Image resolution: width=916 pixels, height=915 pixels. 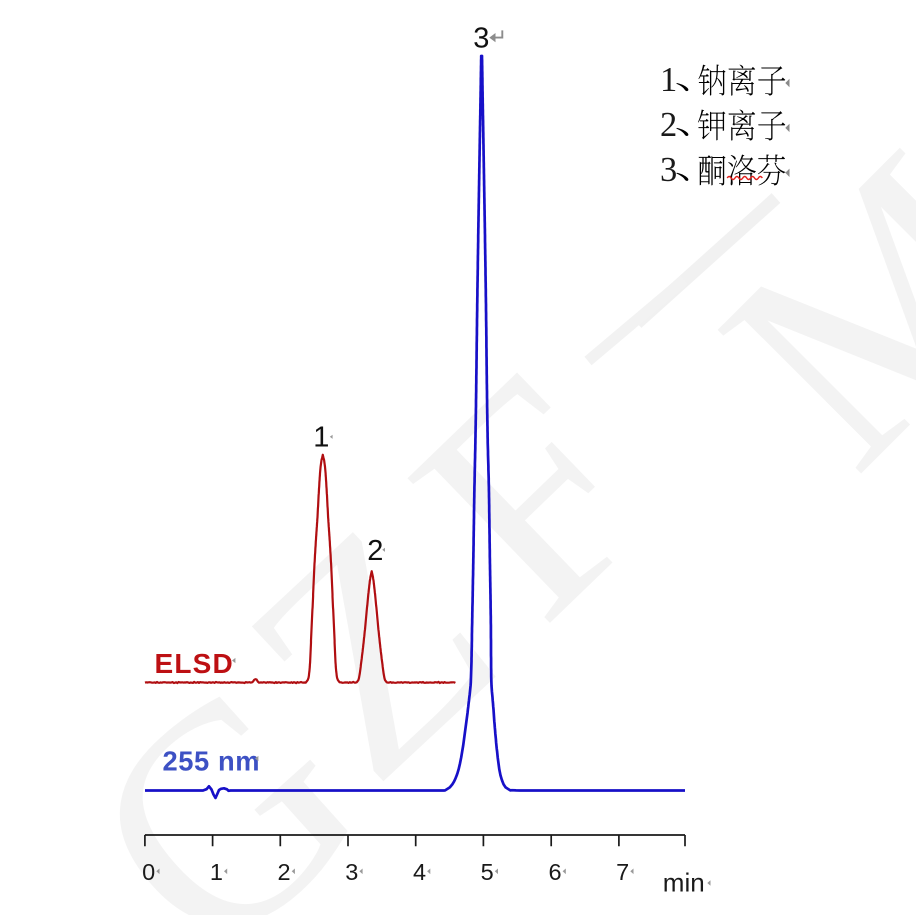 I want to click on svg-text: ELSD, so click(x=194, y=663).